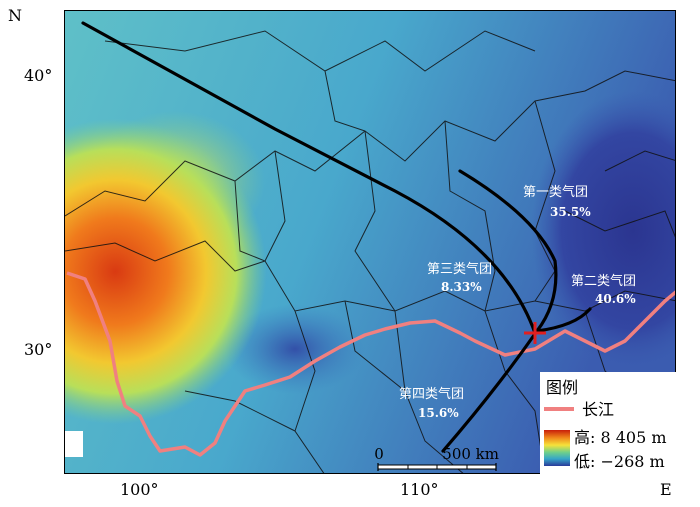 The height and width of the screenshot is (507, 700). Describe the element at coordinates (598, 409) in the screenshot. I see `legend-river-label: 长江` at that location.